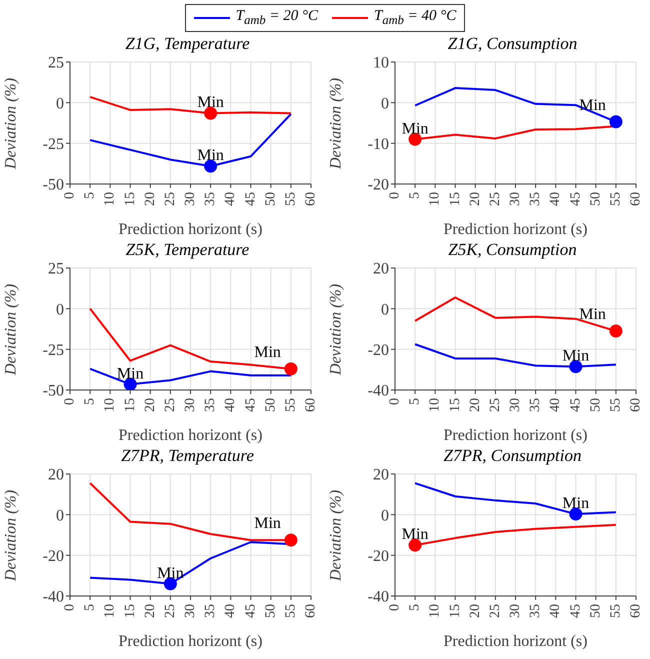 Image resolution: width=650 pixels, height=659 pixels. Describe the element at coordinates (56, 63) in the screenshot. I see `y-tick-label: 25` at that location.